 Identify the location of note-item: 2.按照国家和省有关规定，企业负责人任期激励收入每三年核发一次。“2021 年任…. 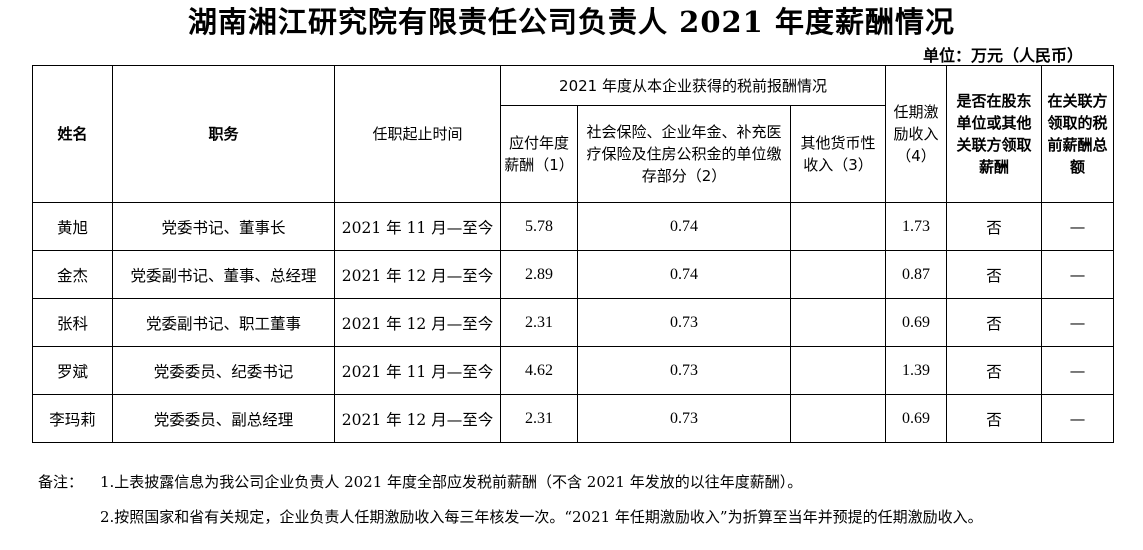
(510, 517).